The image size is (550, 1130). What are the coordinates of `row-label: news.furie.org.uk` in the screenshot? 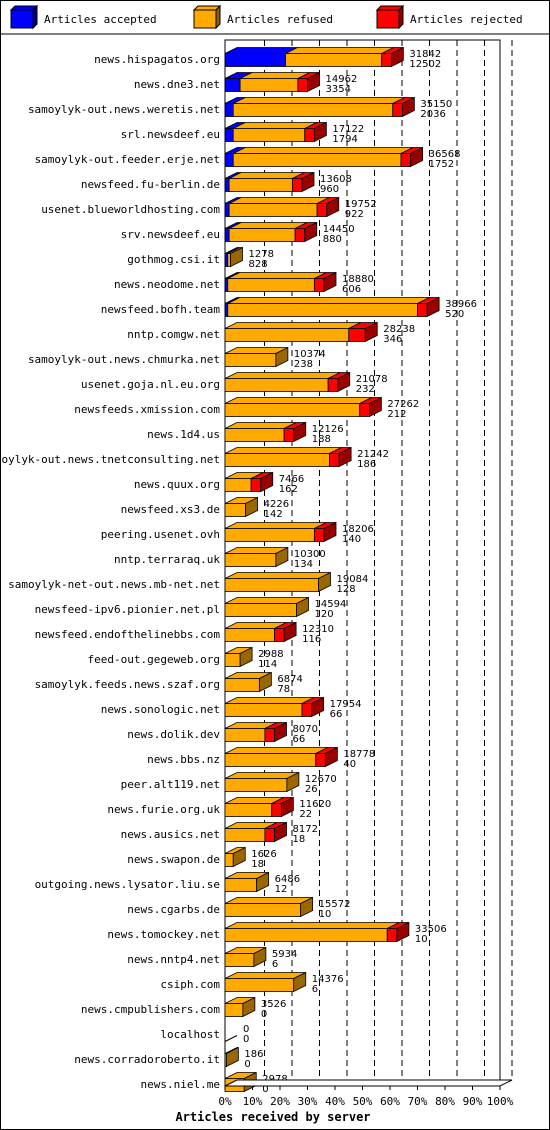 It's located at (163, 809).